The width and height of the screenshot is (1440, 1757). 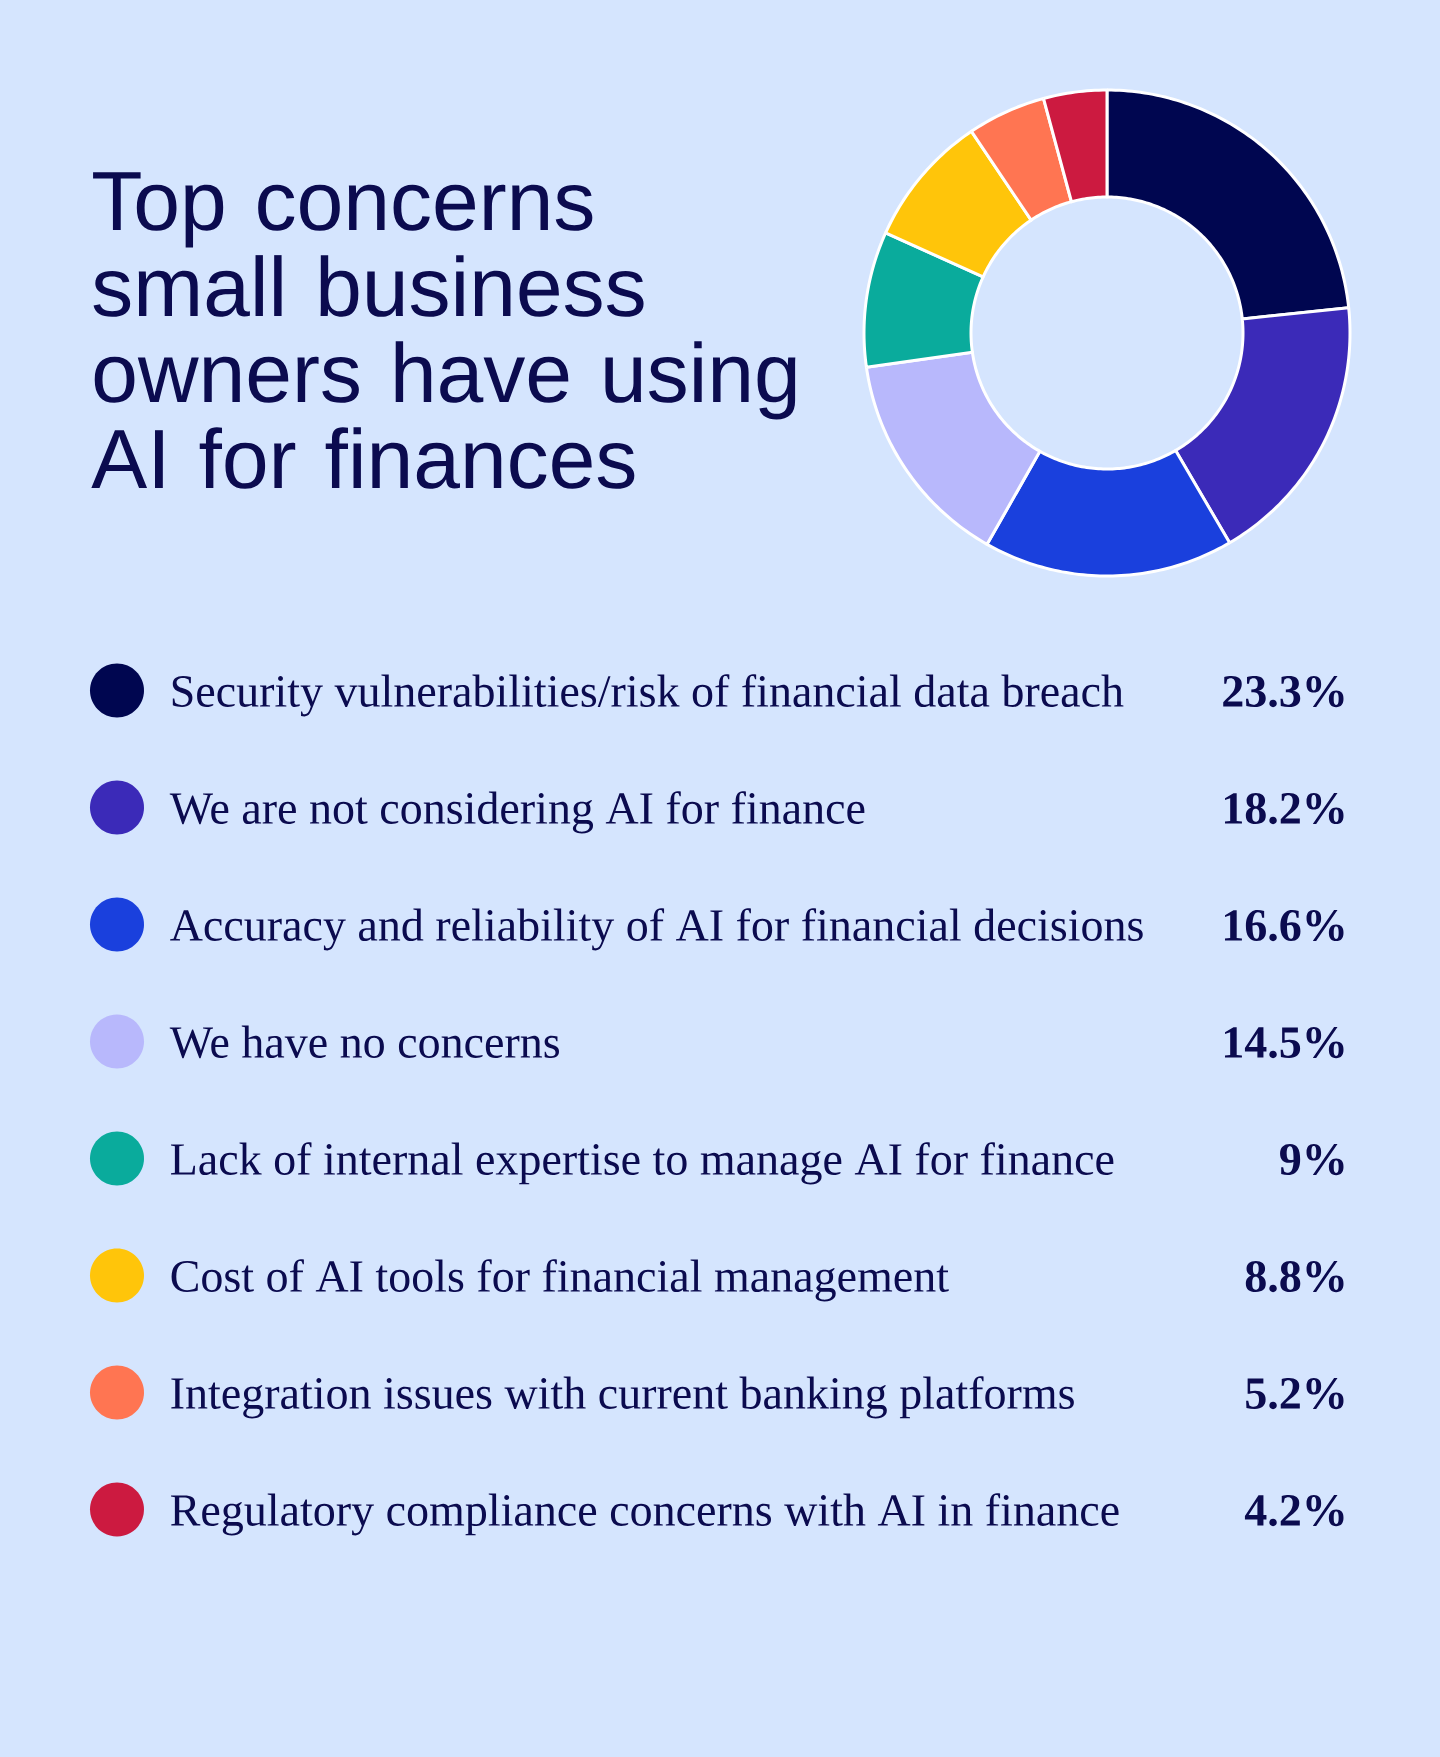 What do you see at coordinates (443, 330) in the screenshot?
I see `text: Top concerns small business owners have using AI for finances` at bounding box center [443, 330].